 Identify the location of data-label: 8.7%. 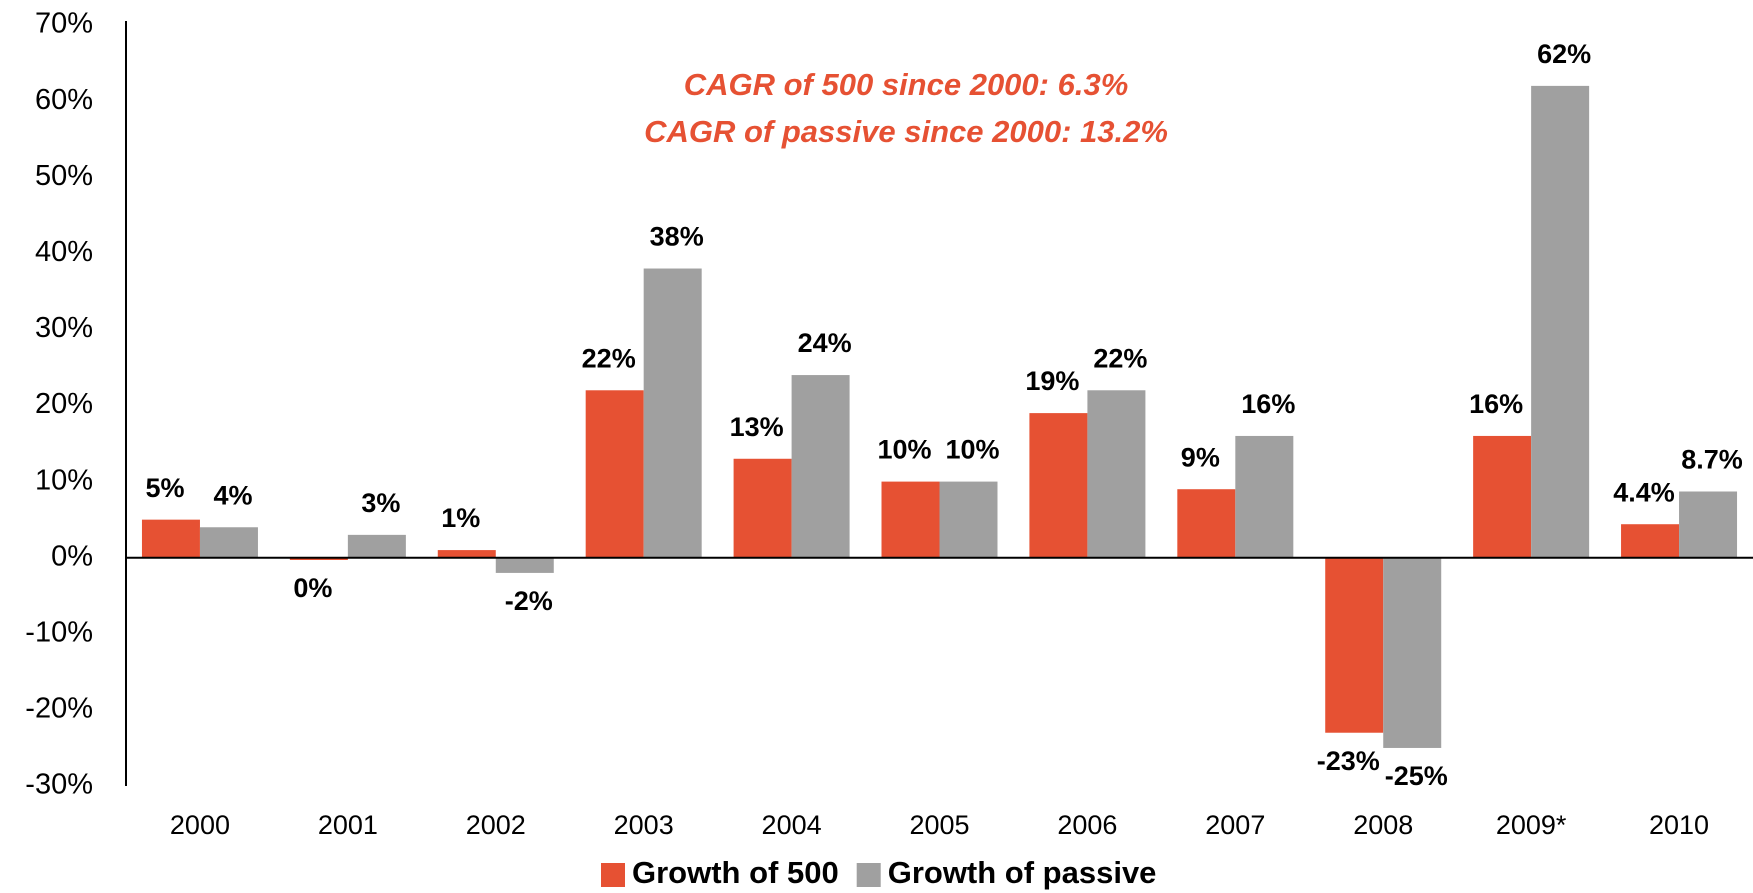
(1712, 460).